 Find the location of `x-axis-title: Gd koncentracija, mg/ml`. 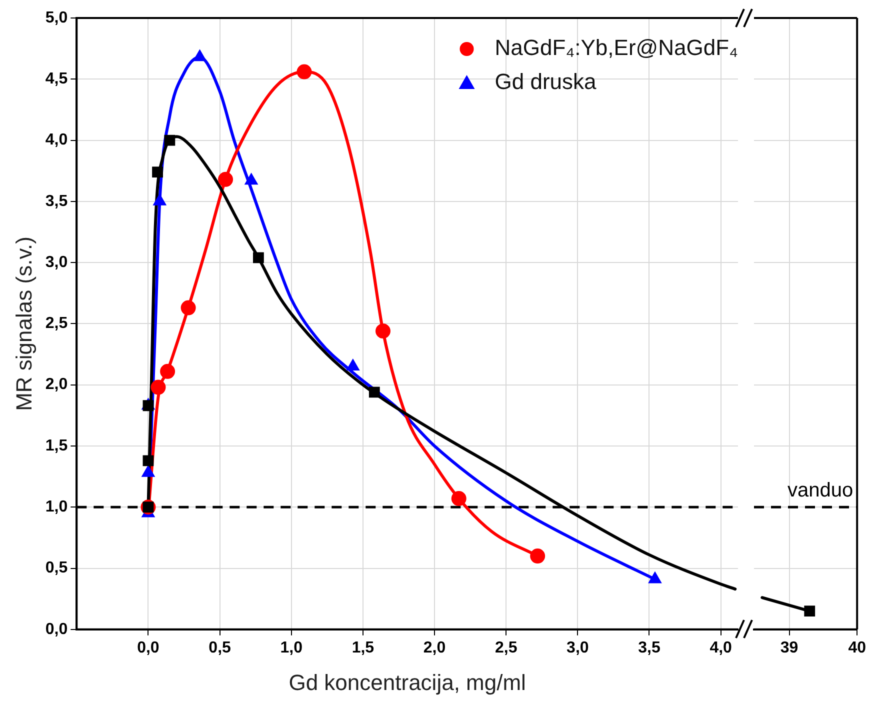

x-axis-title: Gd koncentracija, mg/ml is located at coordinates (407, 682).